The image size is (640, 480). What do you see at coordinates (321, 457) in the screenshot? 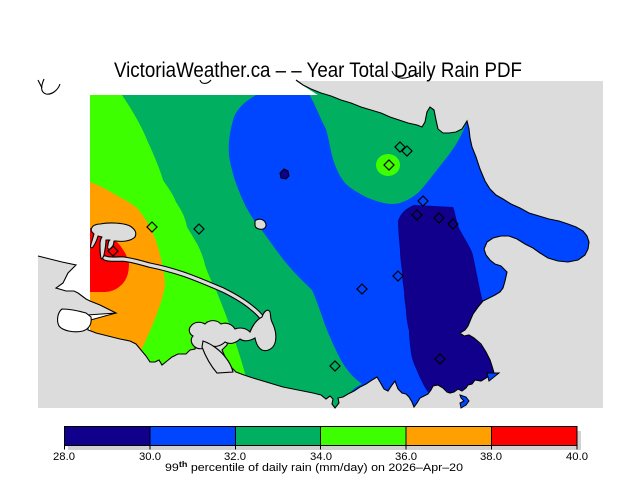
I see `svg-text: 34.0` at bounding box center [321, 457].